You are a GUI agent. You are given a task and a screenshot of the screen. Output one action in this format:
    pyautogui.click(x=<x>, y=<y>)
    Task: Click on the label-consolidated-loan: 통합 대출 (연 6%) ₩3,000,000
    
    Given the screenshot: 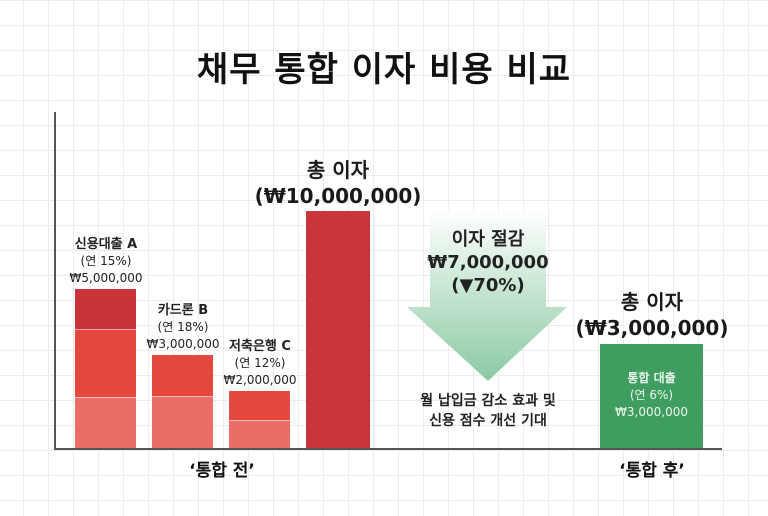 What is the action you would take?
    pyautogui.click(x=651, y=395)
    